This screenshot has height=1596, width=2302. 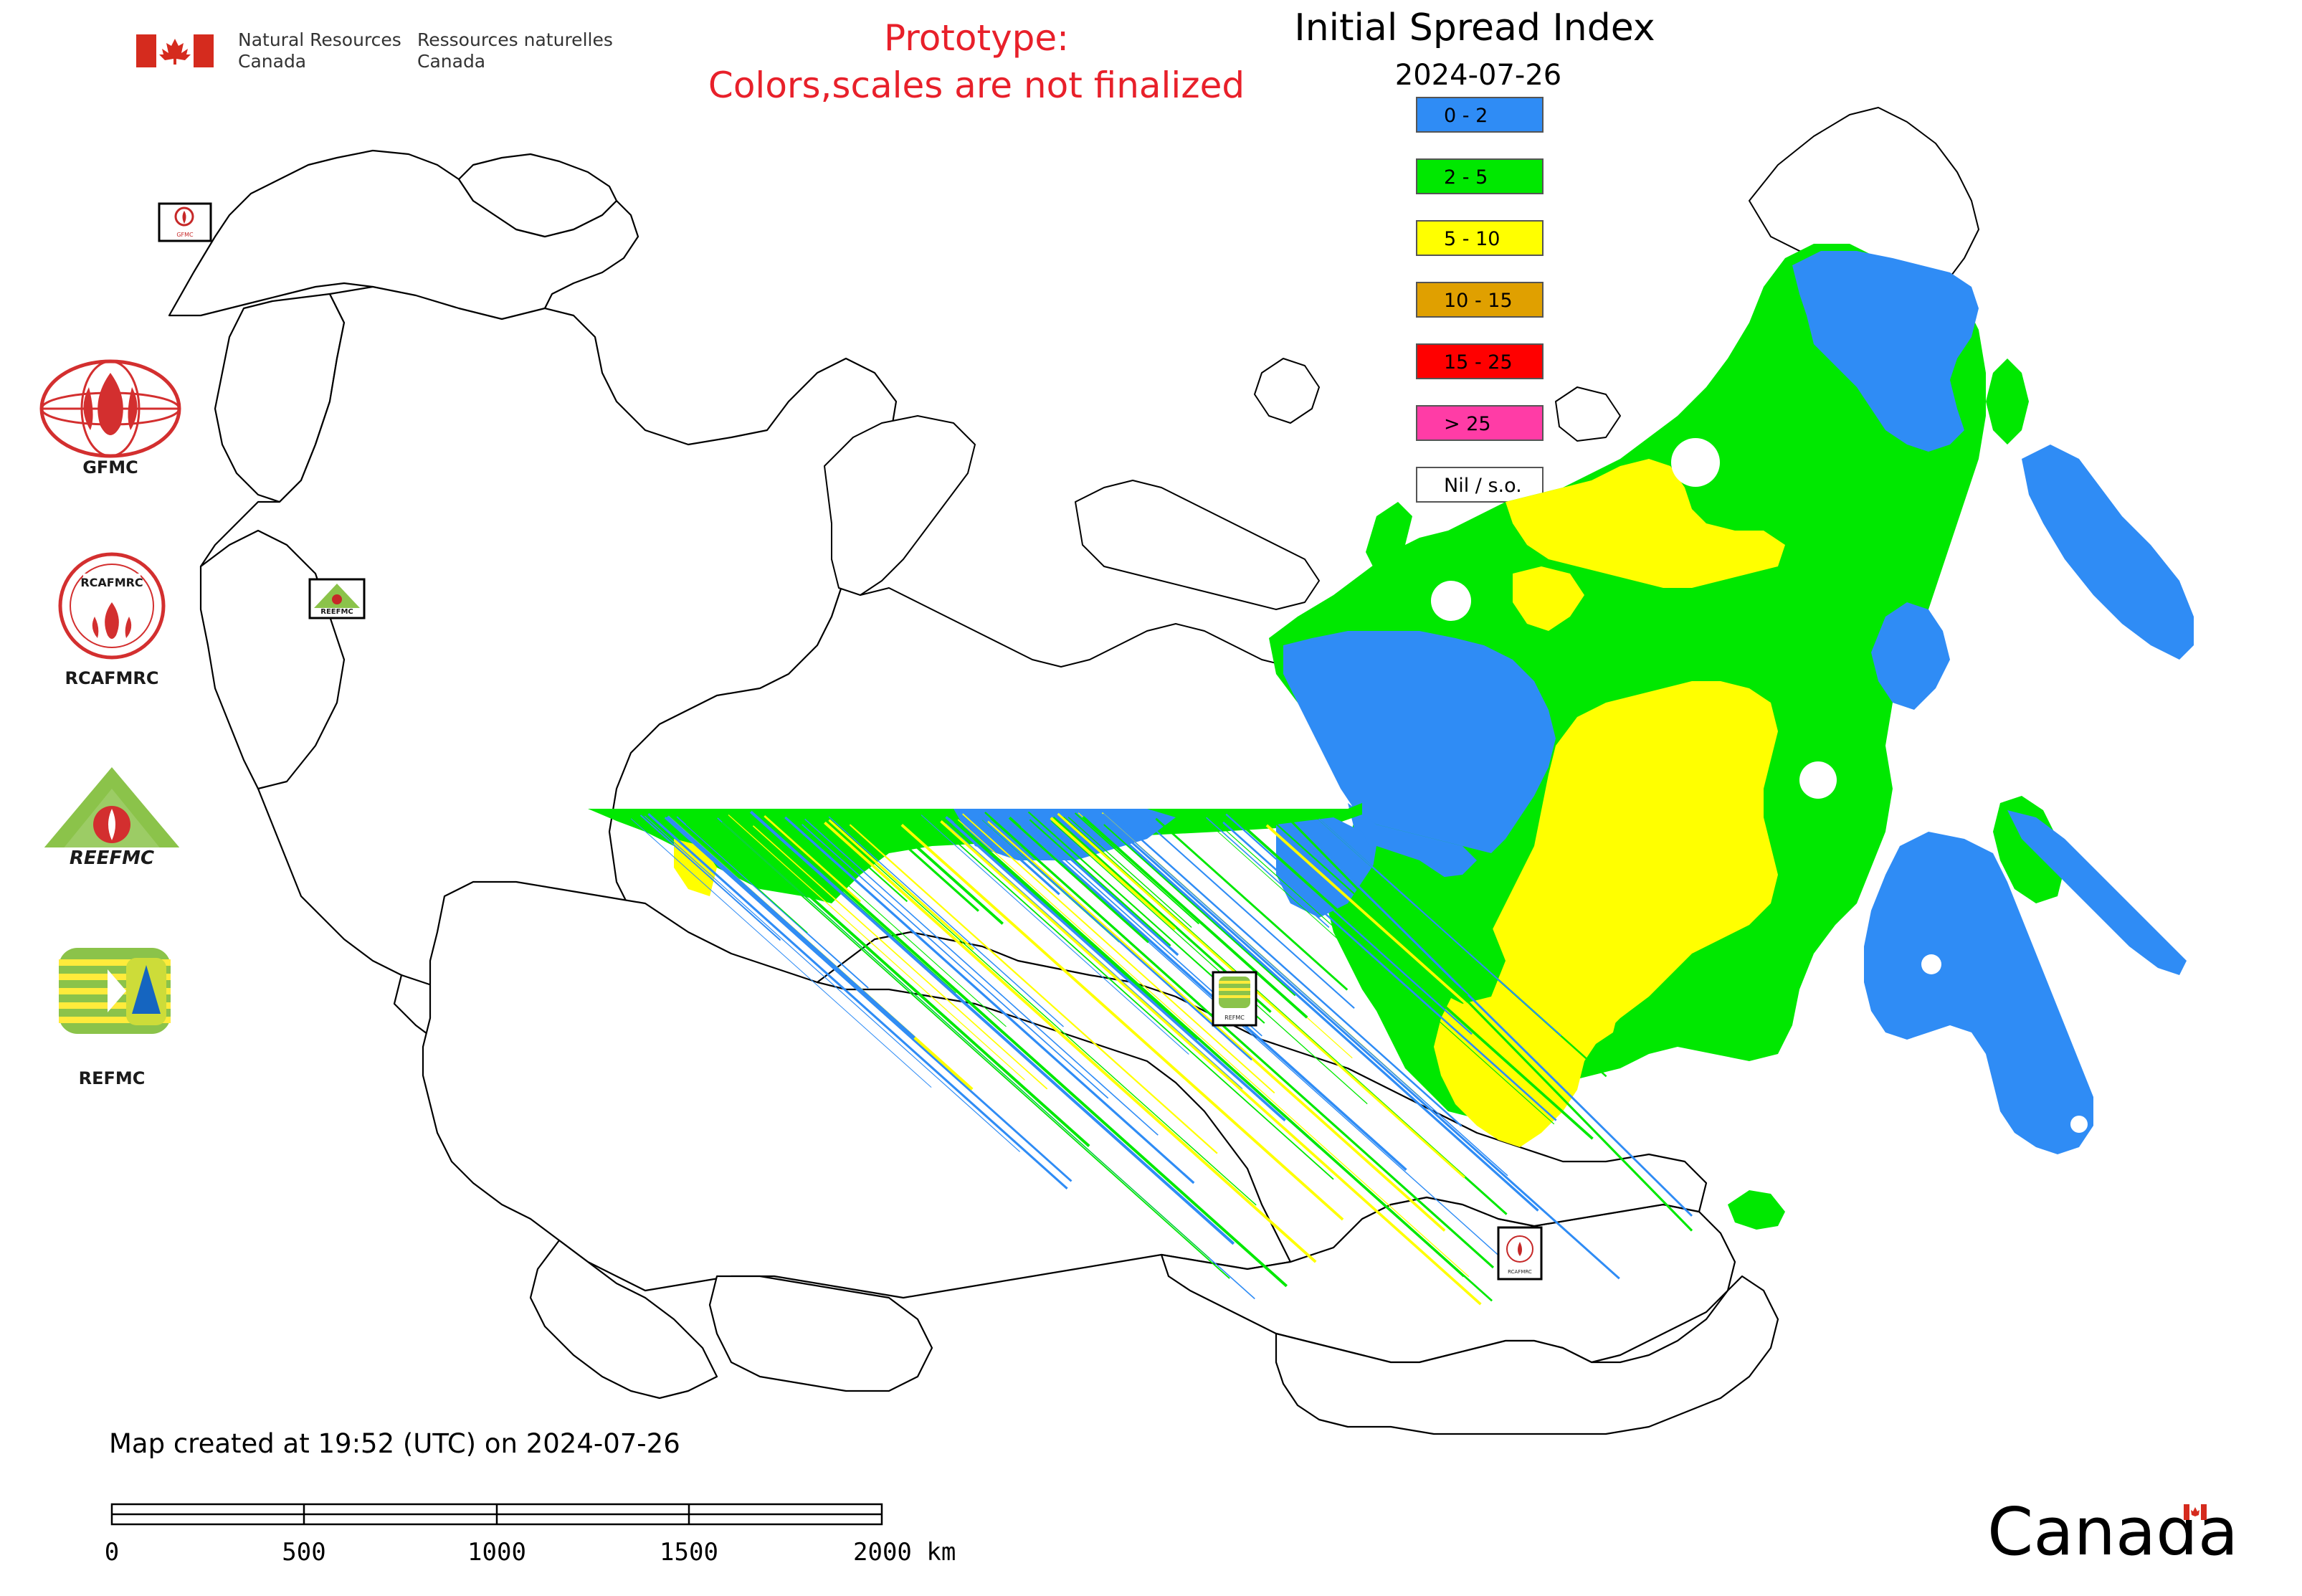 What do you see at coordinates (1757, 1210) in the screenshot?
I see `isi-region-green-island` at bounding box center [1757, 1210].